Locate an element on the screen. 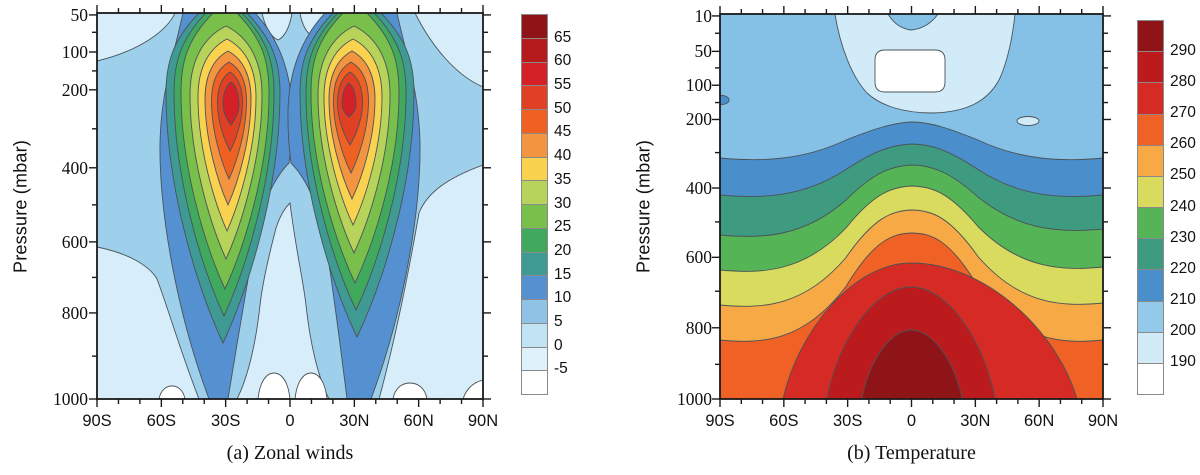 Image resolution: width=1200 pixels, height=475 pixels. colorbar-label: 10 is located at coordinates (563, 298).